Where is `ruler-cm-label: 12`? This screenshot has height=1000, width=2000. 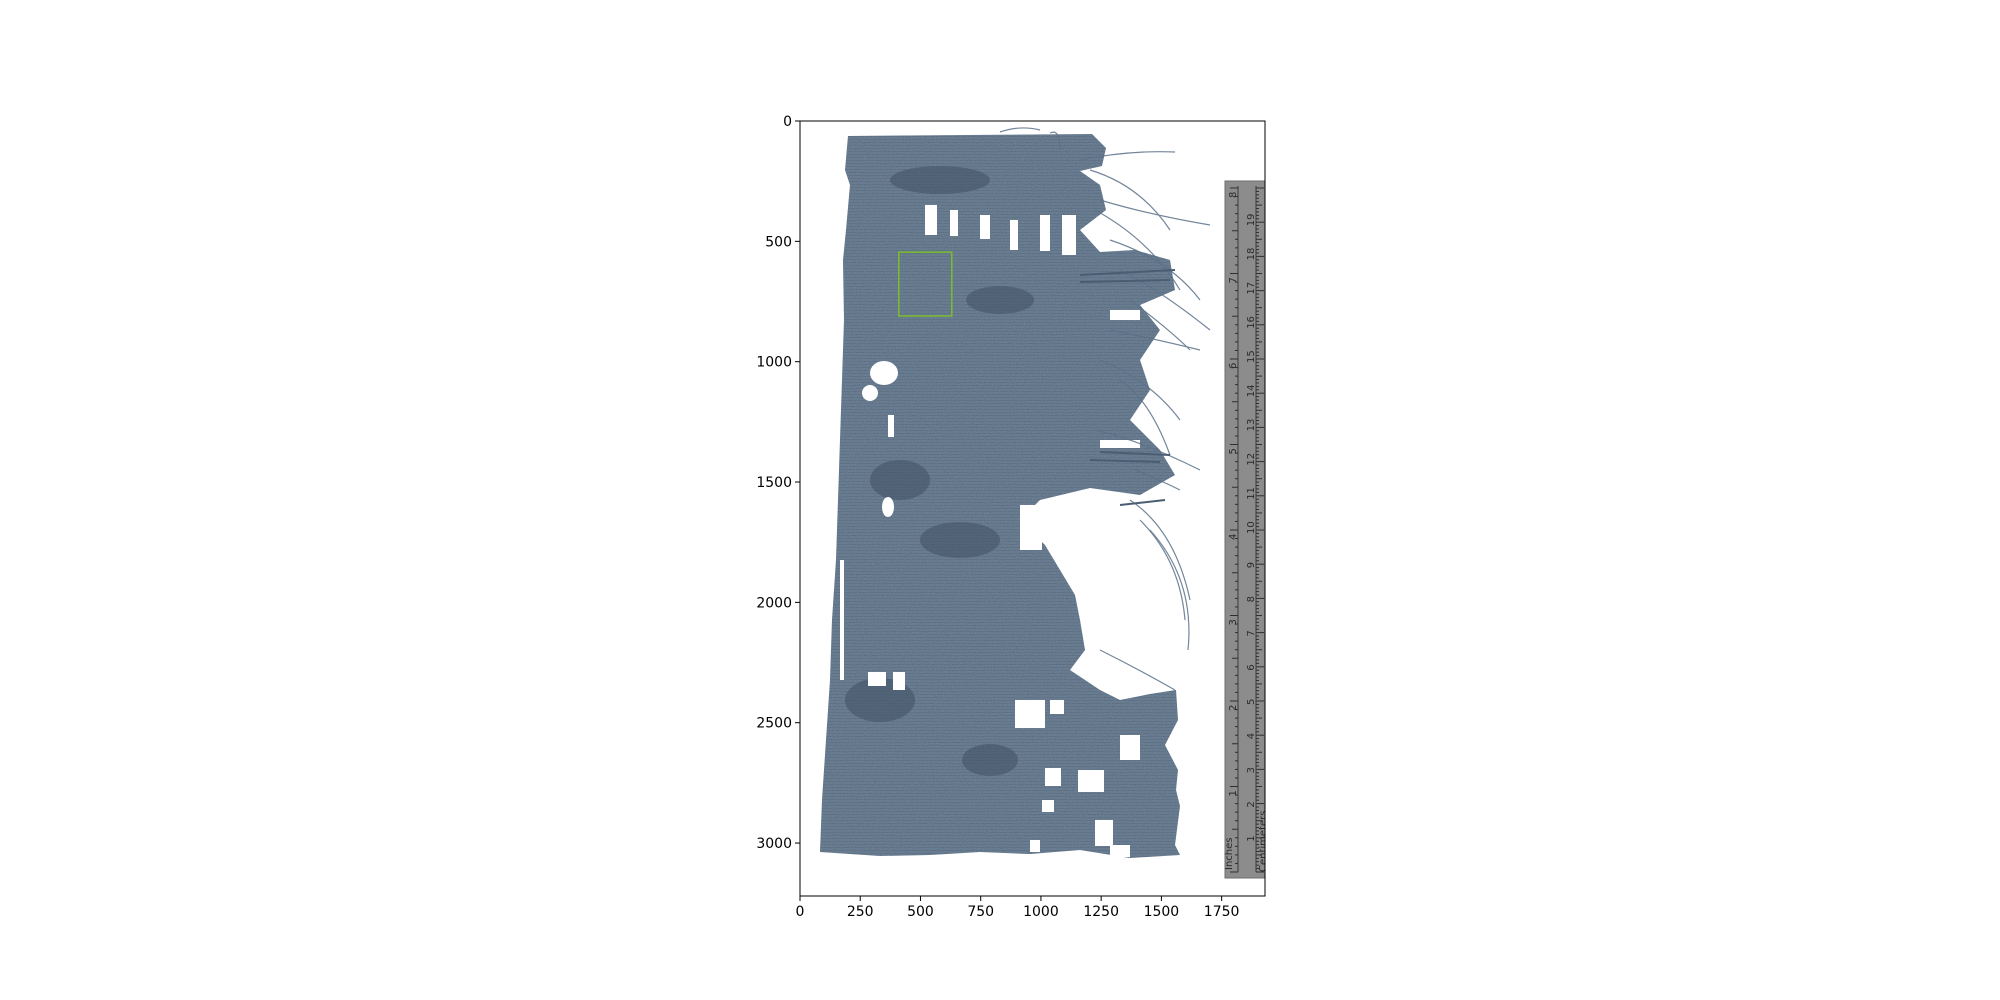 ruler-cm-label: 12 is located at coordinates (1251, 459).